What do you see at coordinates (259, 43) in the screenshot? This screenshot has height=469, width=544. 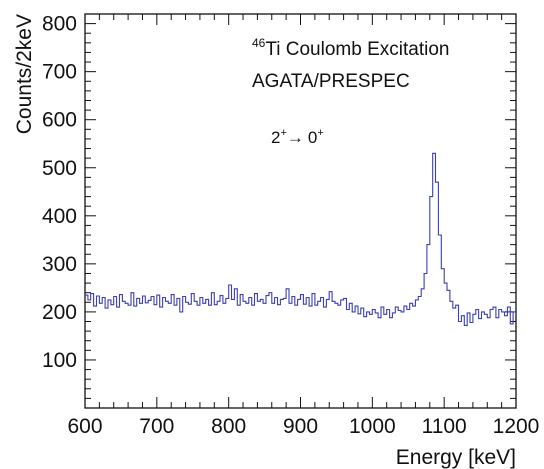 I see `annotation-isotope-mass: 46` at bounding box center [259, 43].